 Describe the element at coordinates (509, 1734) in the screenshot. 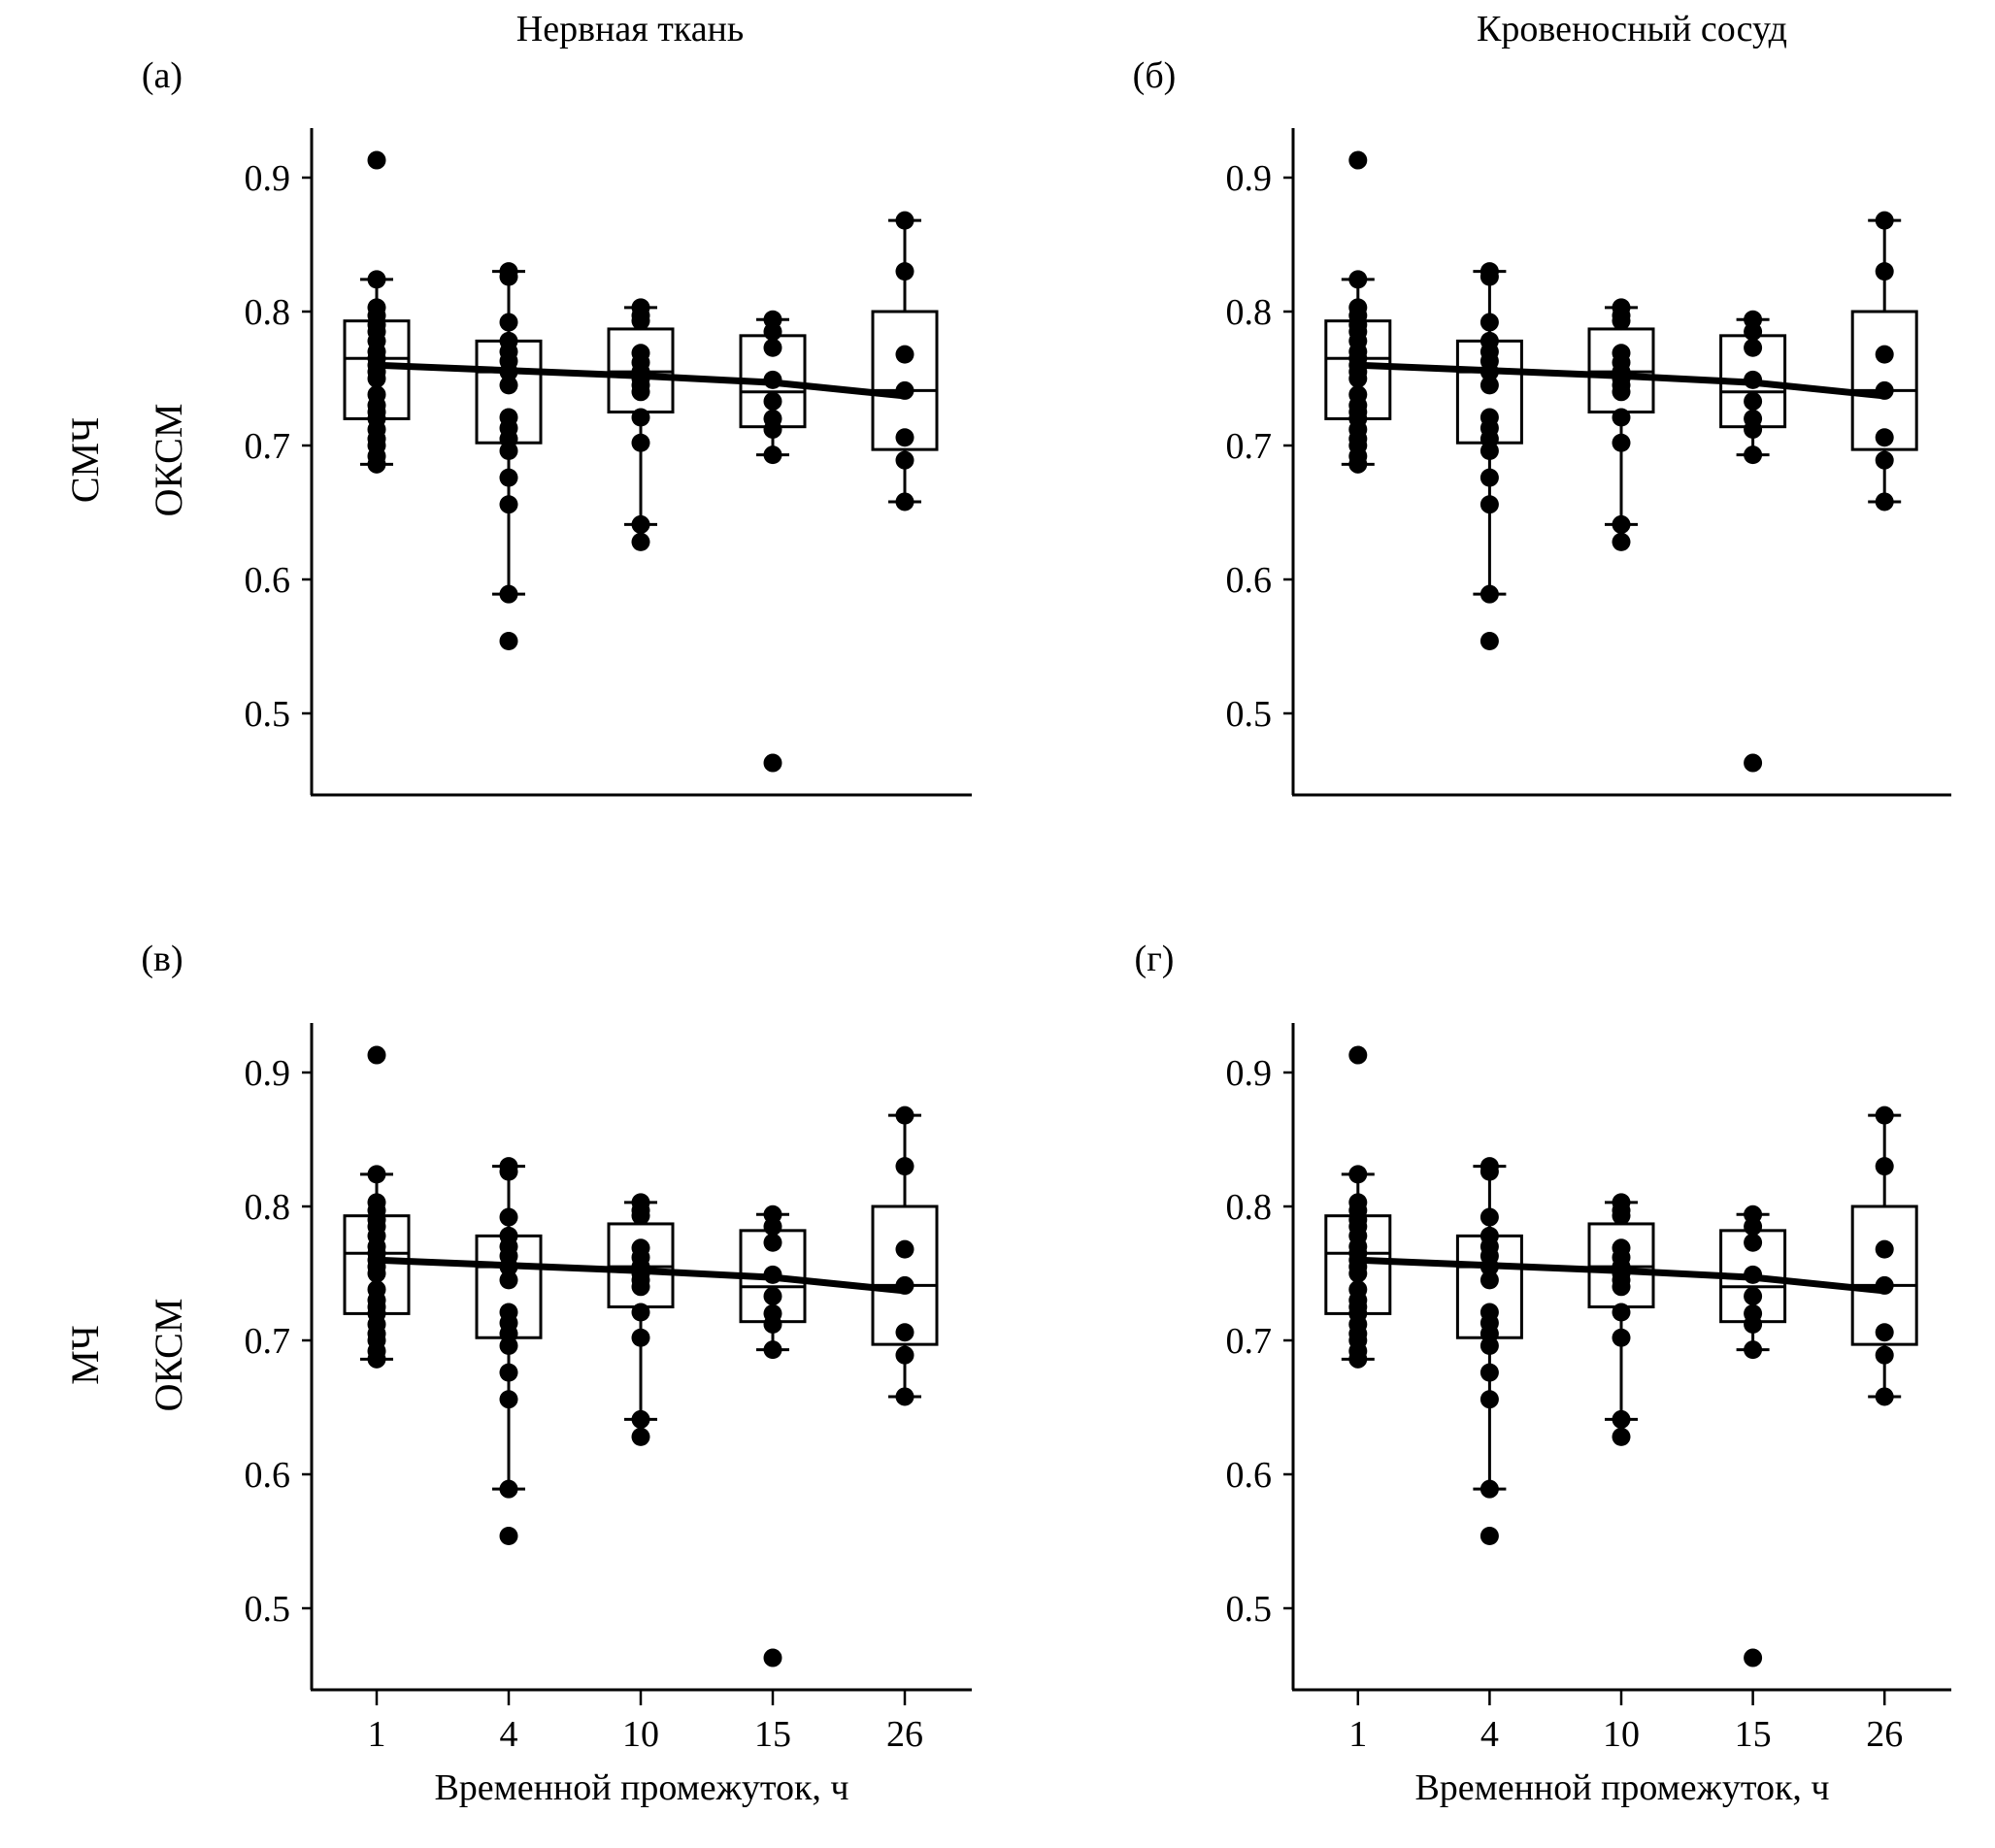

I see `x-tick-label: 4` at that location.